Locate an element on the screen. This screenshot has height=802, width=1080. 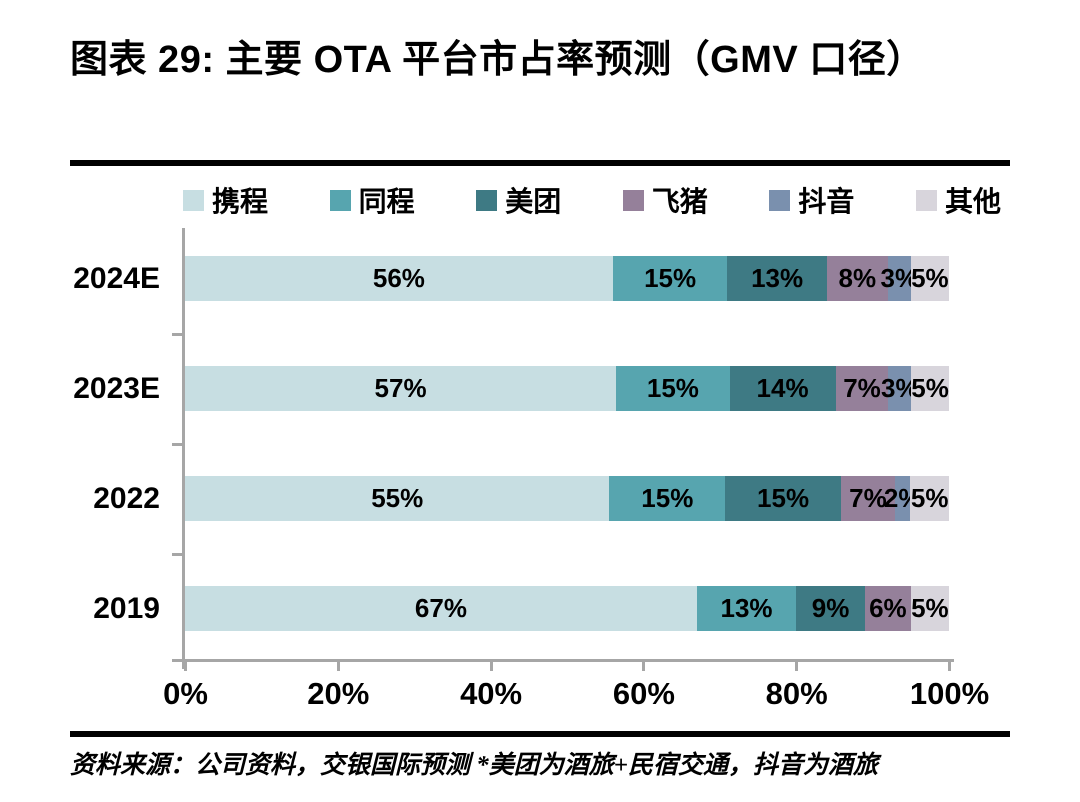
category-label: 2022 is located at coordinates (126, 498).